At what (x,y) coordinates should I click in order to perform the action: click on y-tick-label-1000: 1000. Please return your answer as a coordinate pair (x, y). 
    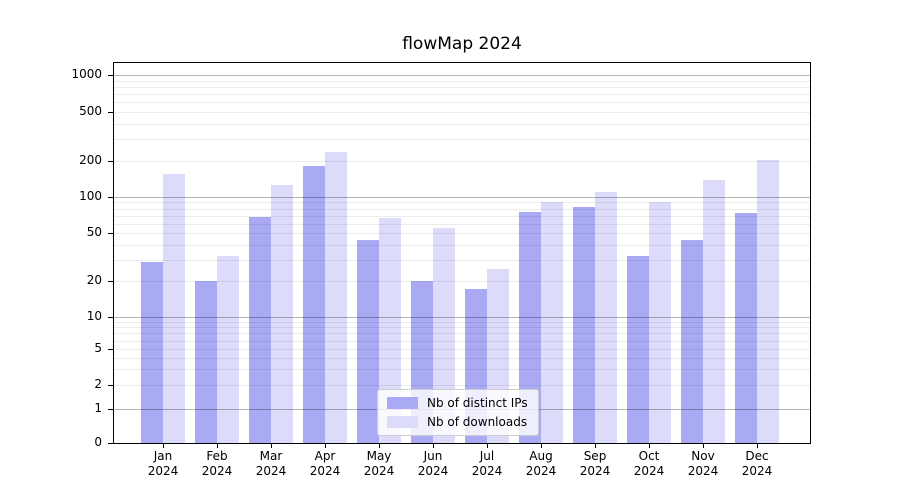
    Looking at the image, I should click on (86, 74).